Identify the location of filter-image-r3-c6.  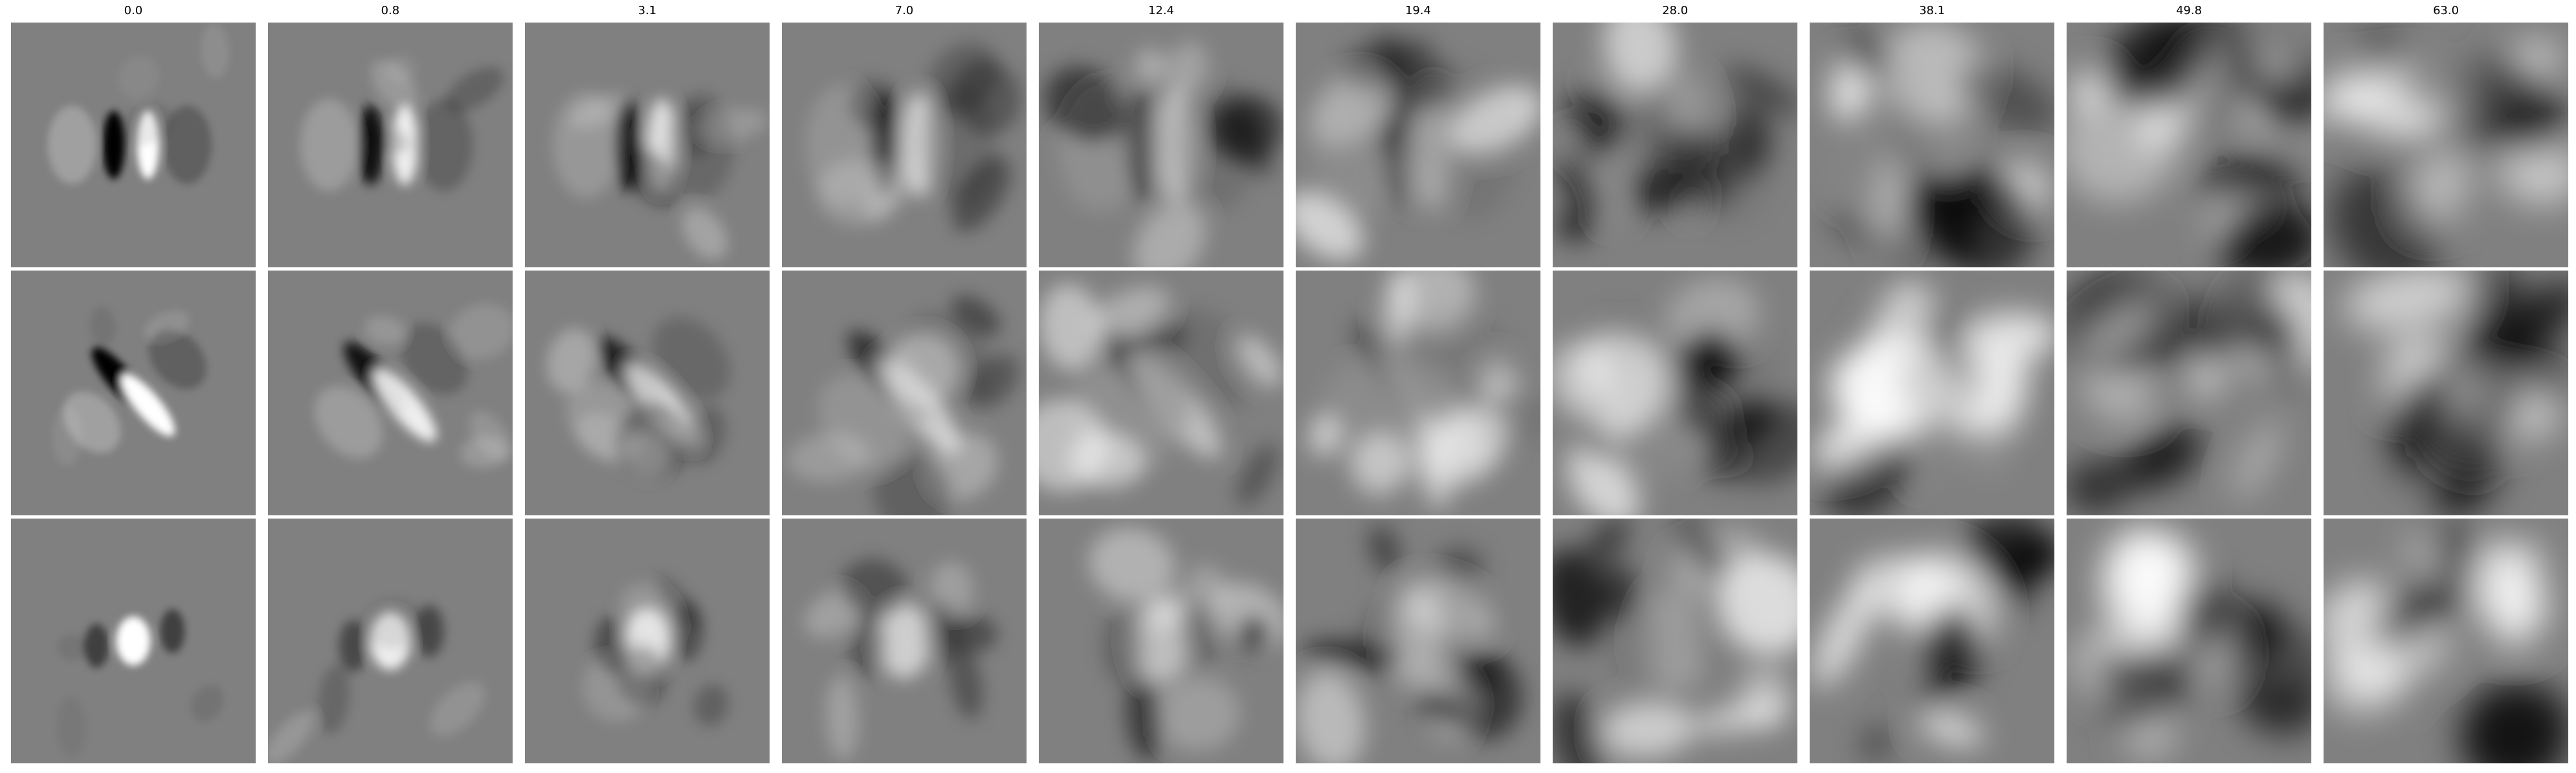
(1418, 641).